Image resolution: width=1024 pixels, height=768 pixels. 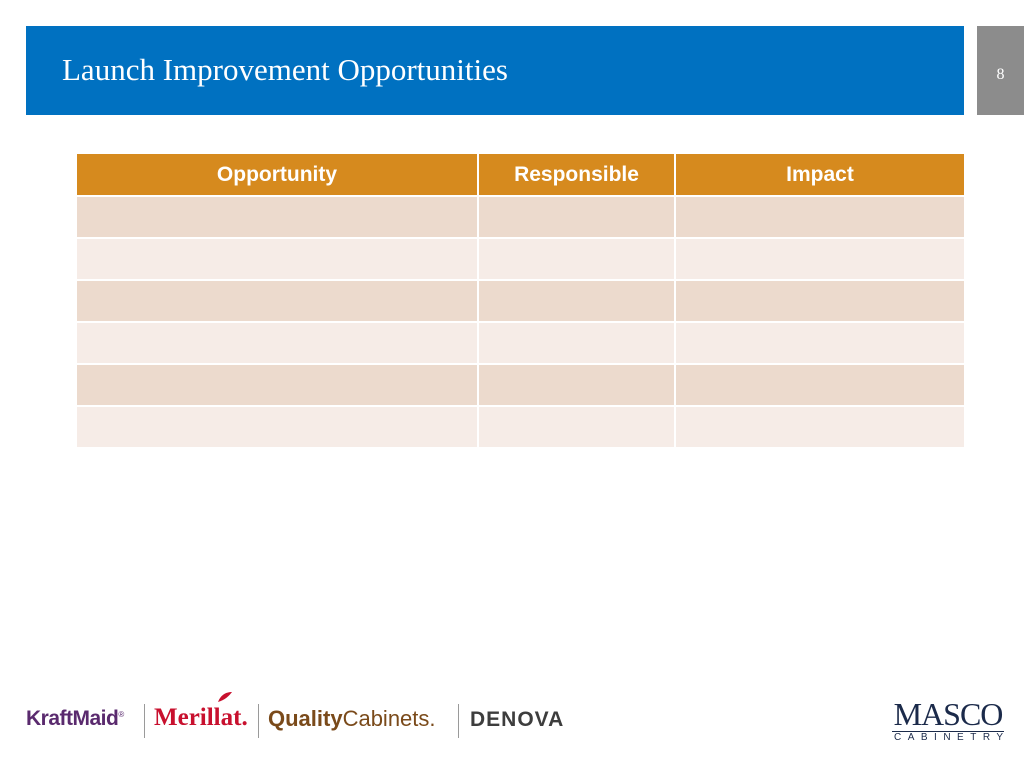 I want to click on registered-mark: ®, so click(x=121, y=714).